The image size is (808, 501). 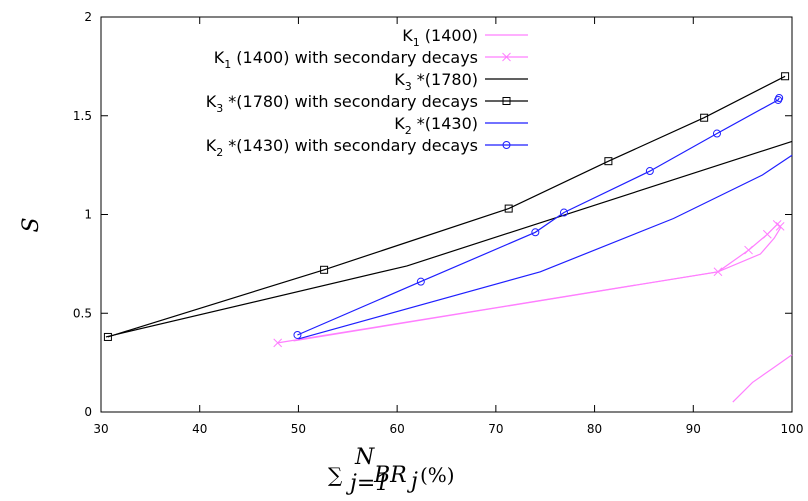 I want to click on legend-entry: K1 (1400) with secondary decays, so click(x=371, y=59).